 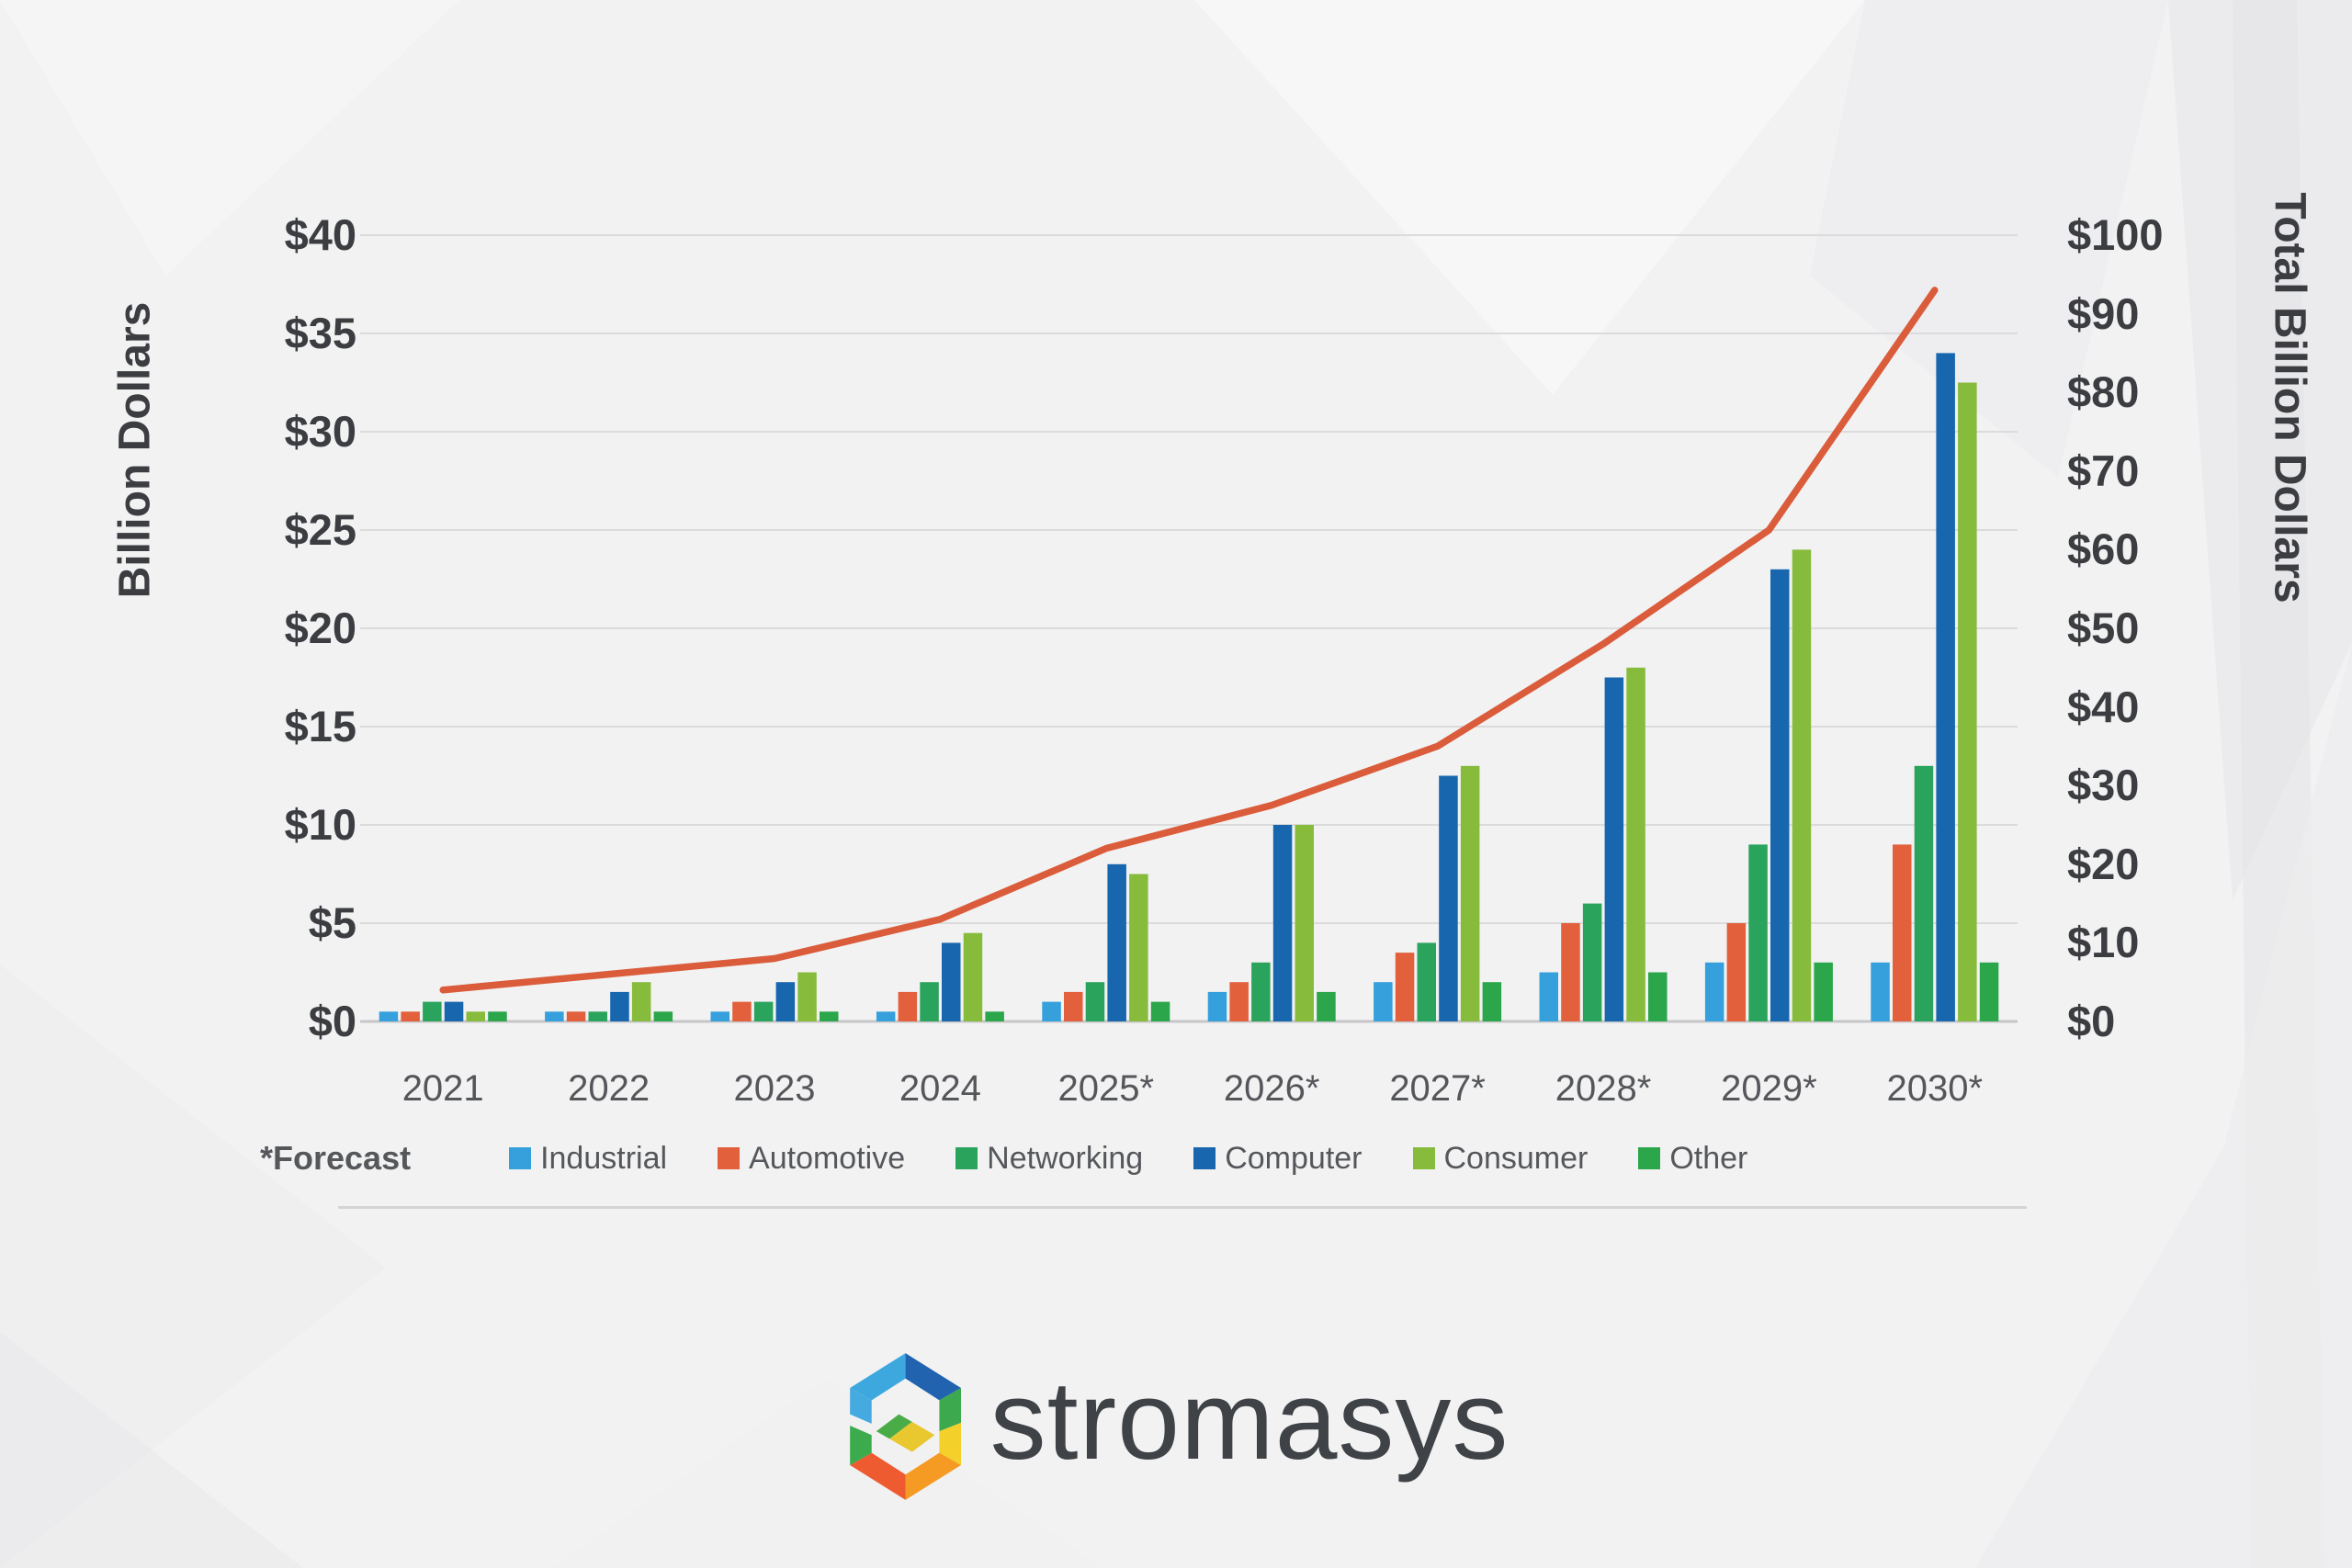 I want to click on bar-industrial-2026, so click(x=1217, y=1006).